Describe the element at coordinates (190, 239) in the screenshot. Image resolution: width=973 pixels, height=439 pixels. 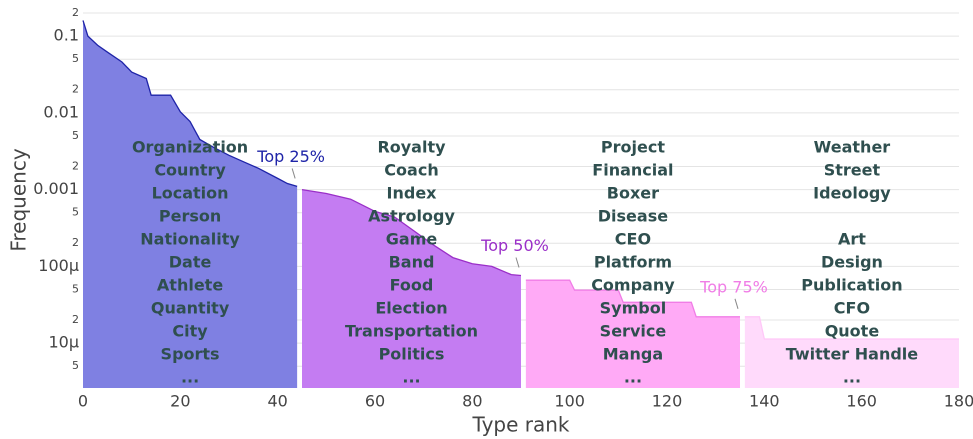
I see `type-word: Nationality` at that location.